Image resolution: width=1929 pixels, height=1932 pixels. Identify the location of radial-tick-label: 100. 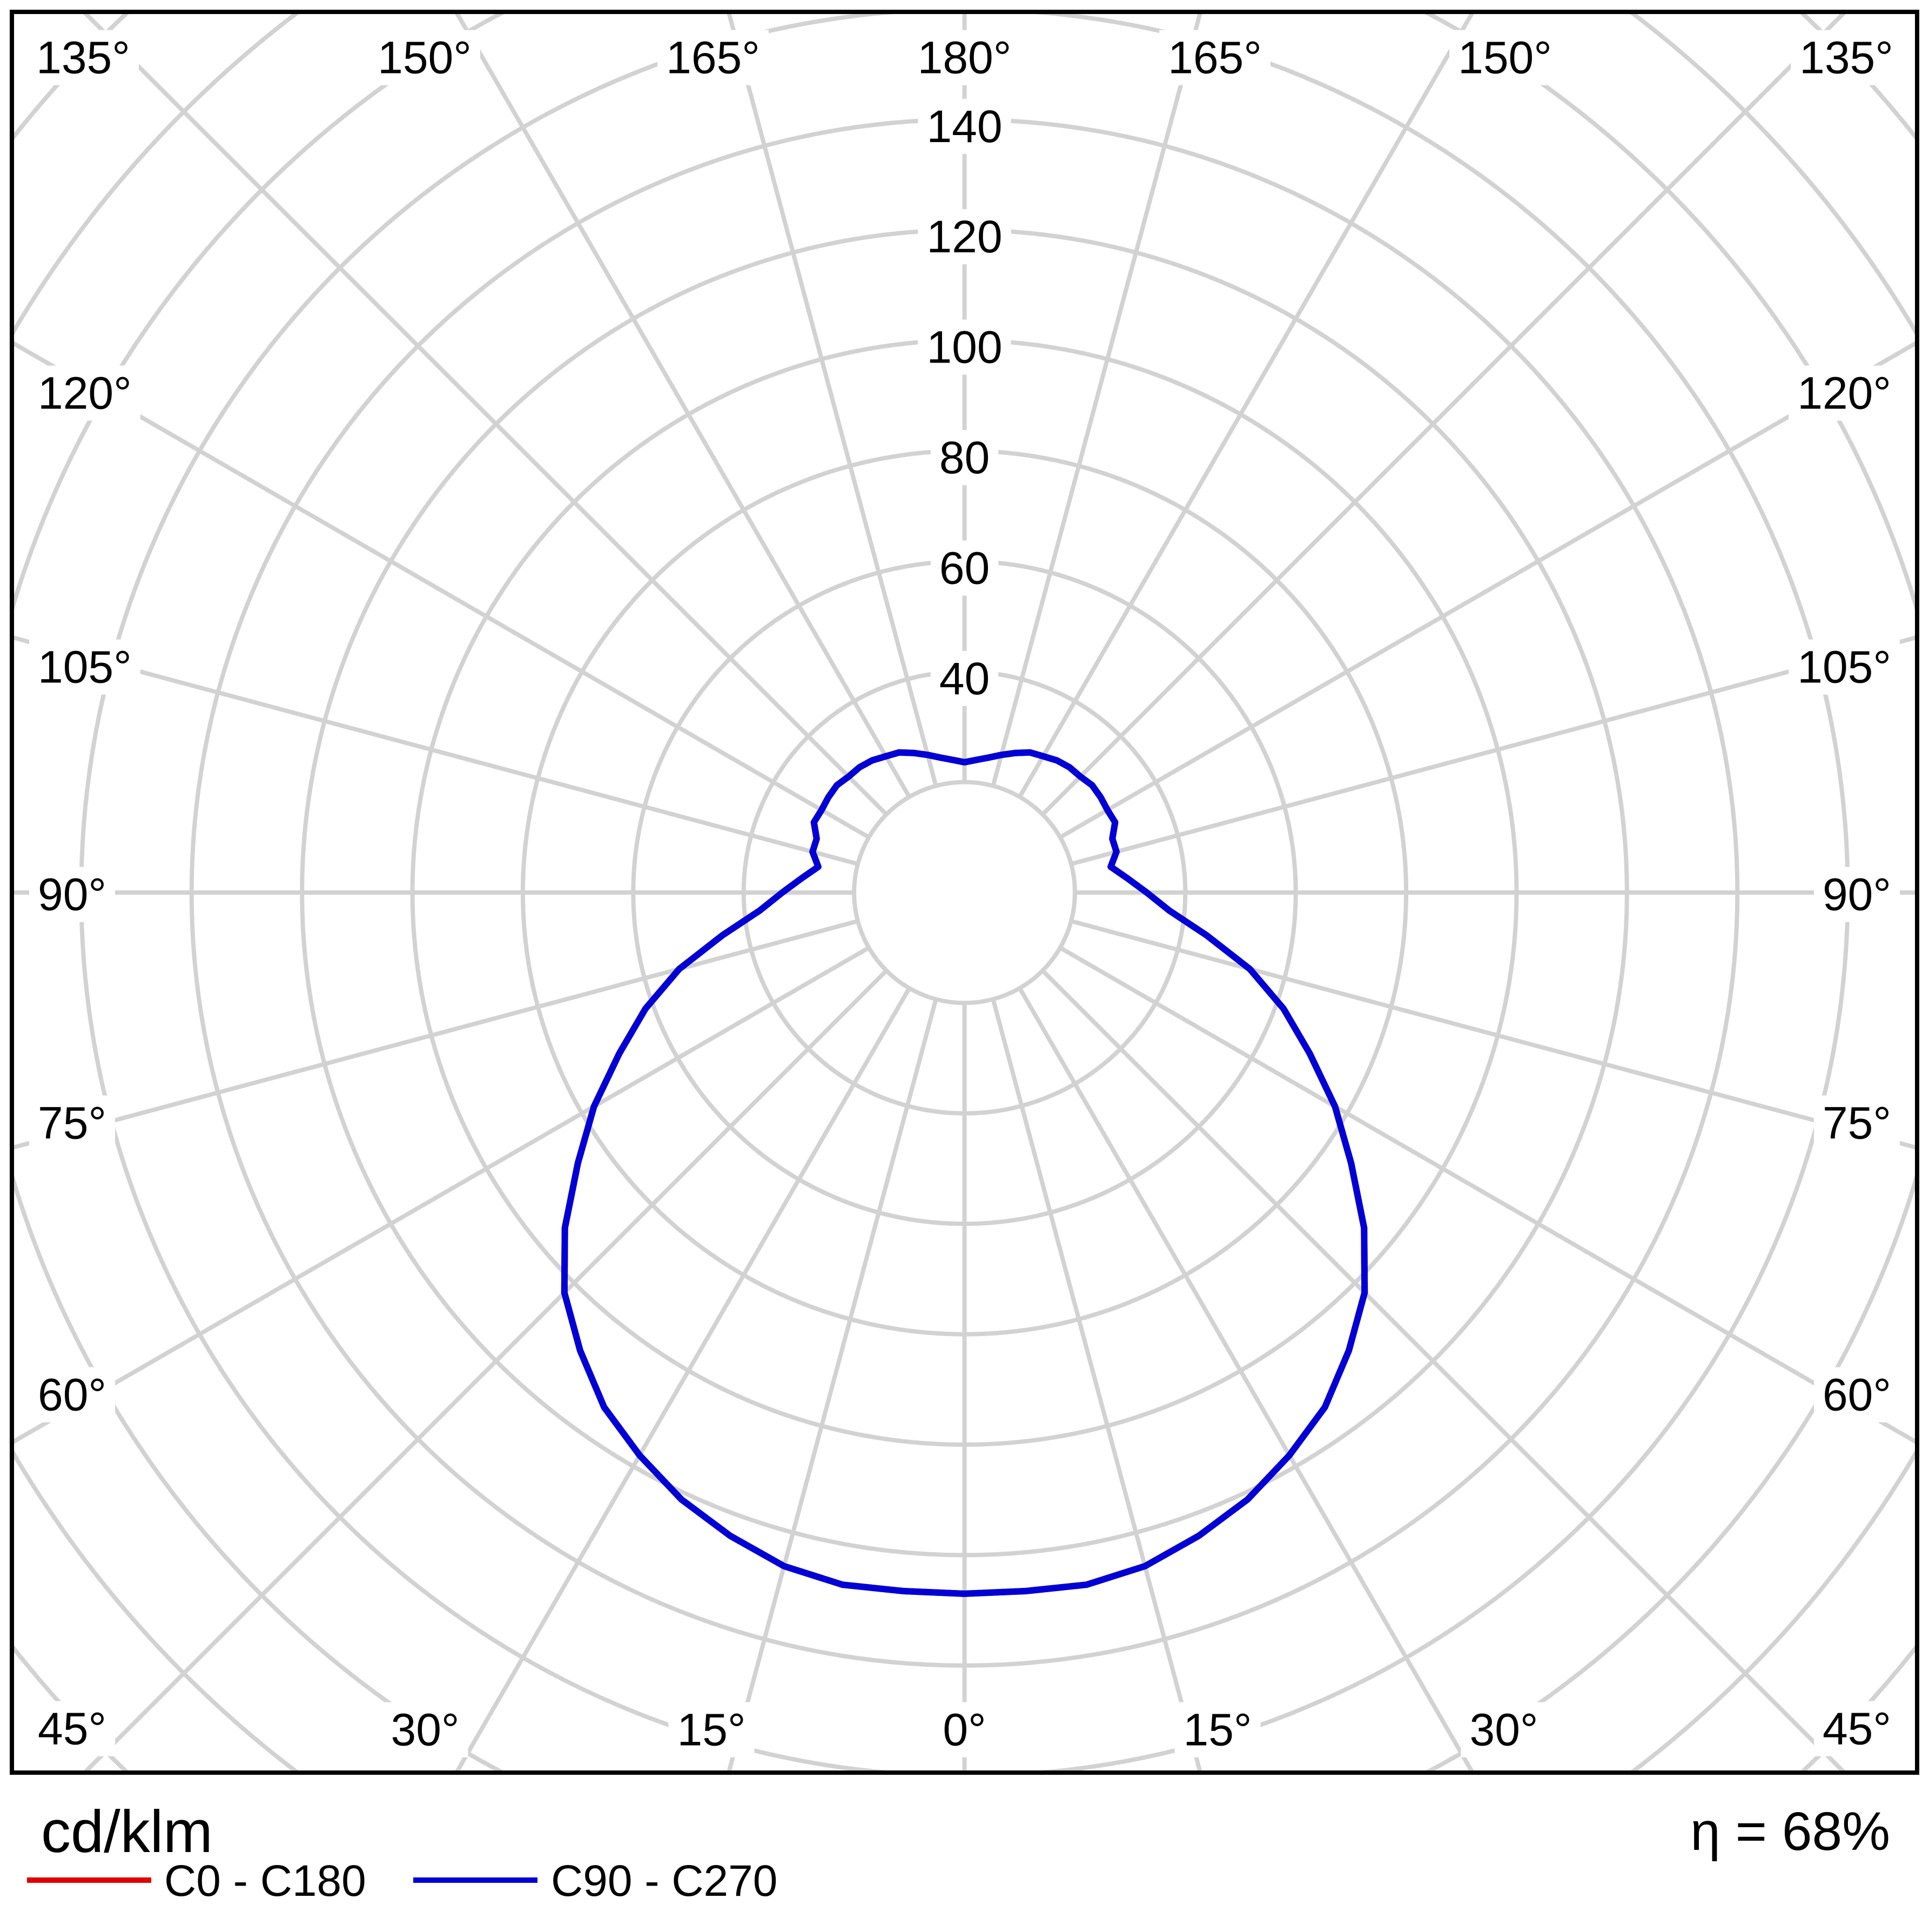
(964, 347).